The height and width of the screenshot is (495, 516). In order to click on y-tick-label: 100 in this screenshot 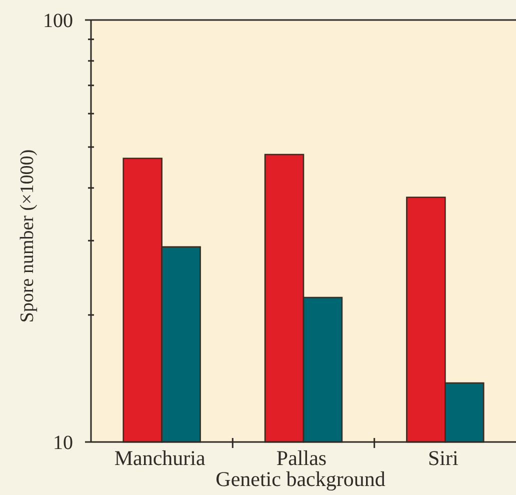, I will do `click(58, 21)`.